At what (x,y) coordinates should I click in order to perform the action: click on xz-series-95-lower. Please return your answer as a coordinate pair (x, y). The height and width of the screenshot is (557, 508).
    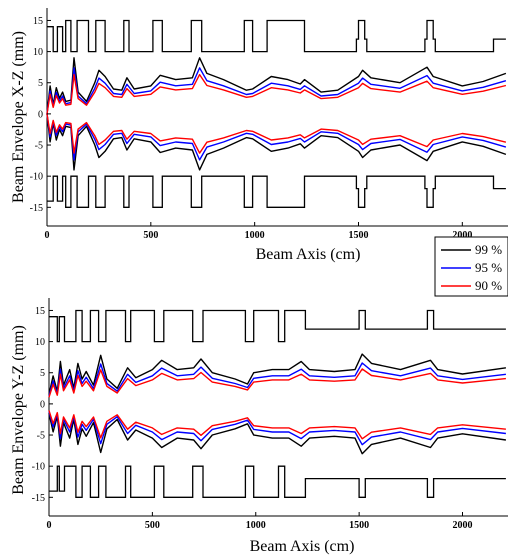
    Looking at the image, I should click on (276, 137).